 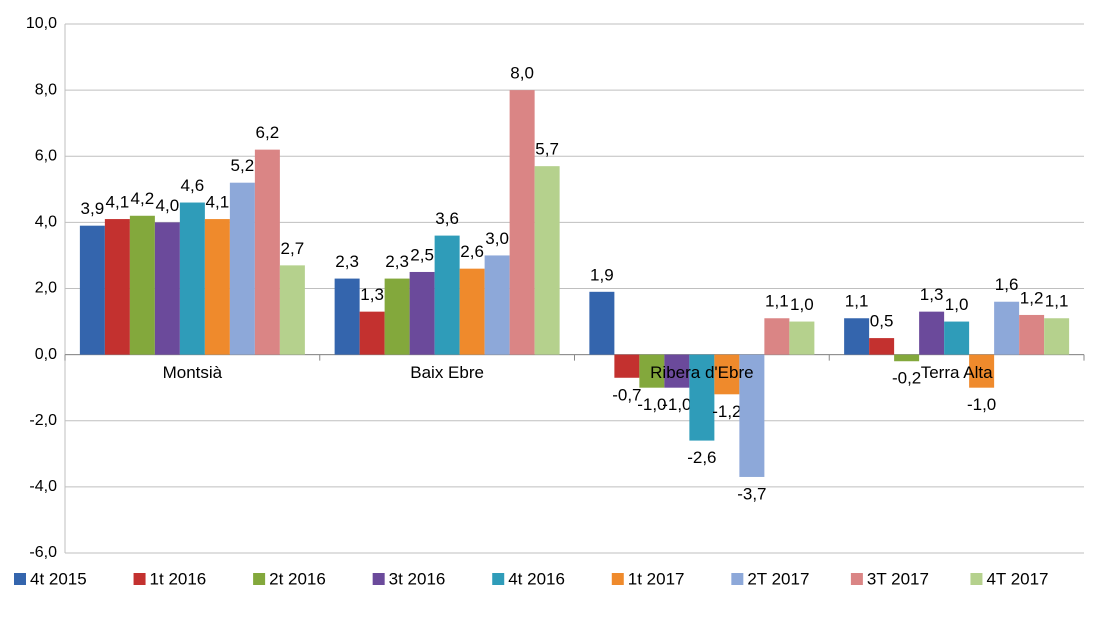 What do you see at coordinates (243, 165) in the screenshot?
I see `data-label: 5,2` at bounding box center [243, 165].